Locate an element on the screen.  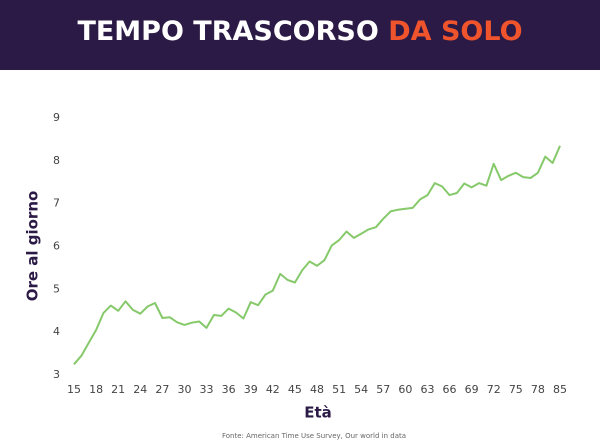
x-tick-label: 39 is located at coordinates (251, 389).